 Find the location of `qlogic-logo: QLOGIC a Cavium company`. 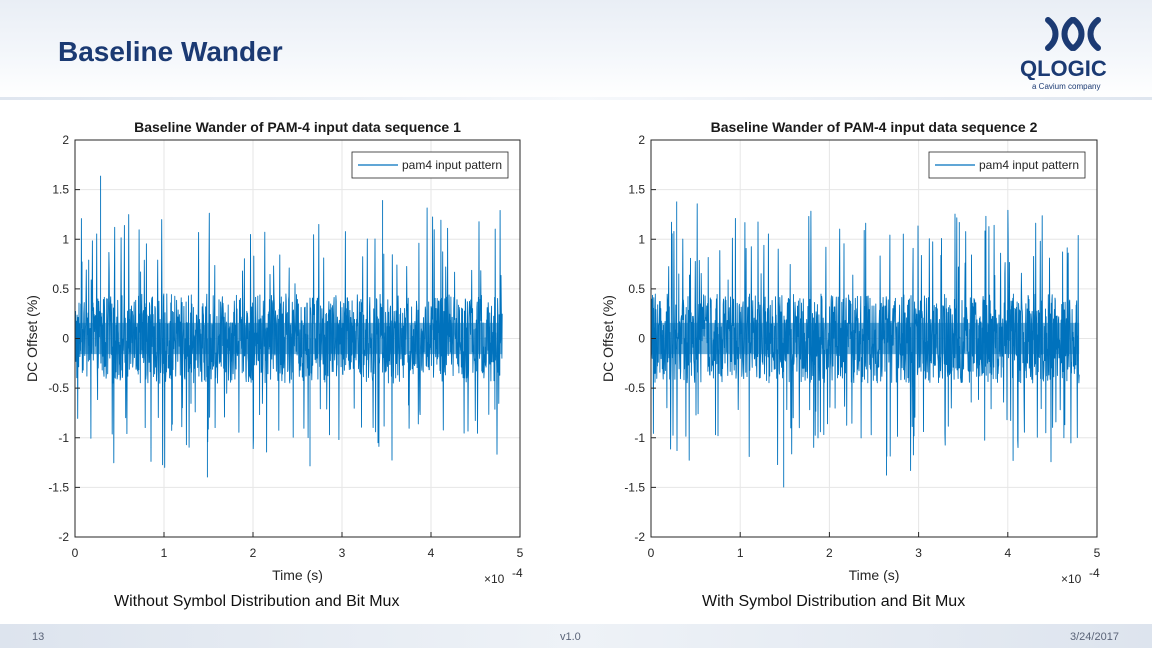

qlogic-logo: QLOGIC a Cavium company is located at coordinates (1073, 55).